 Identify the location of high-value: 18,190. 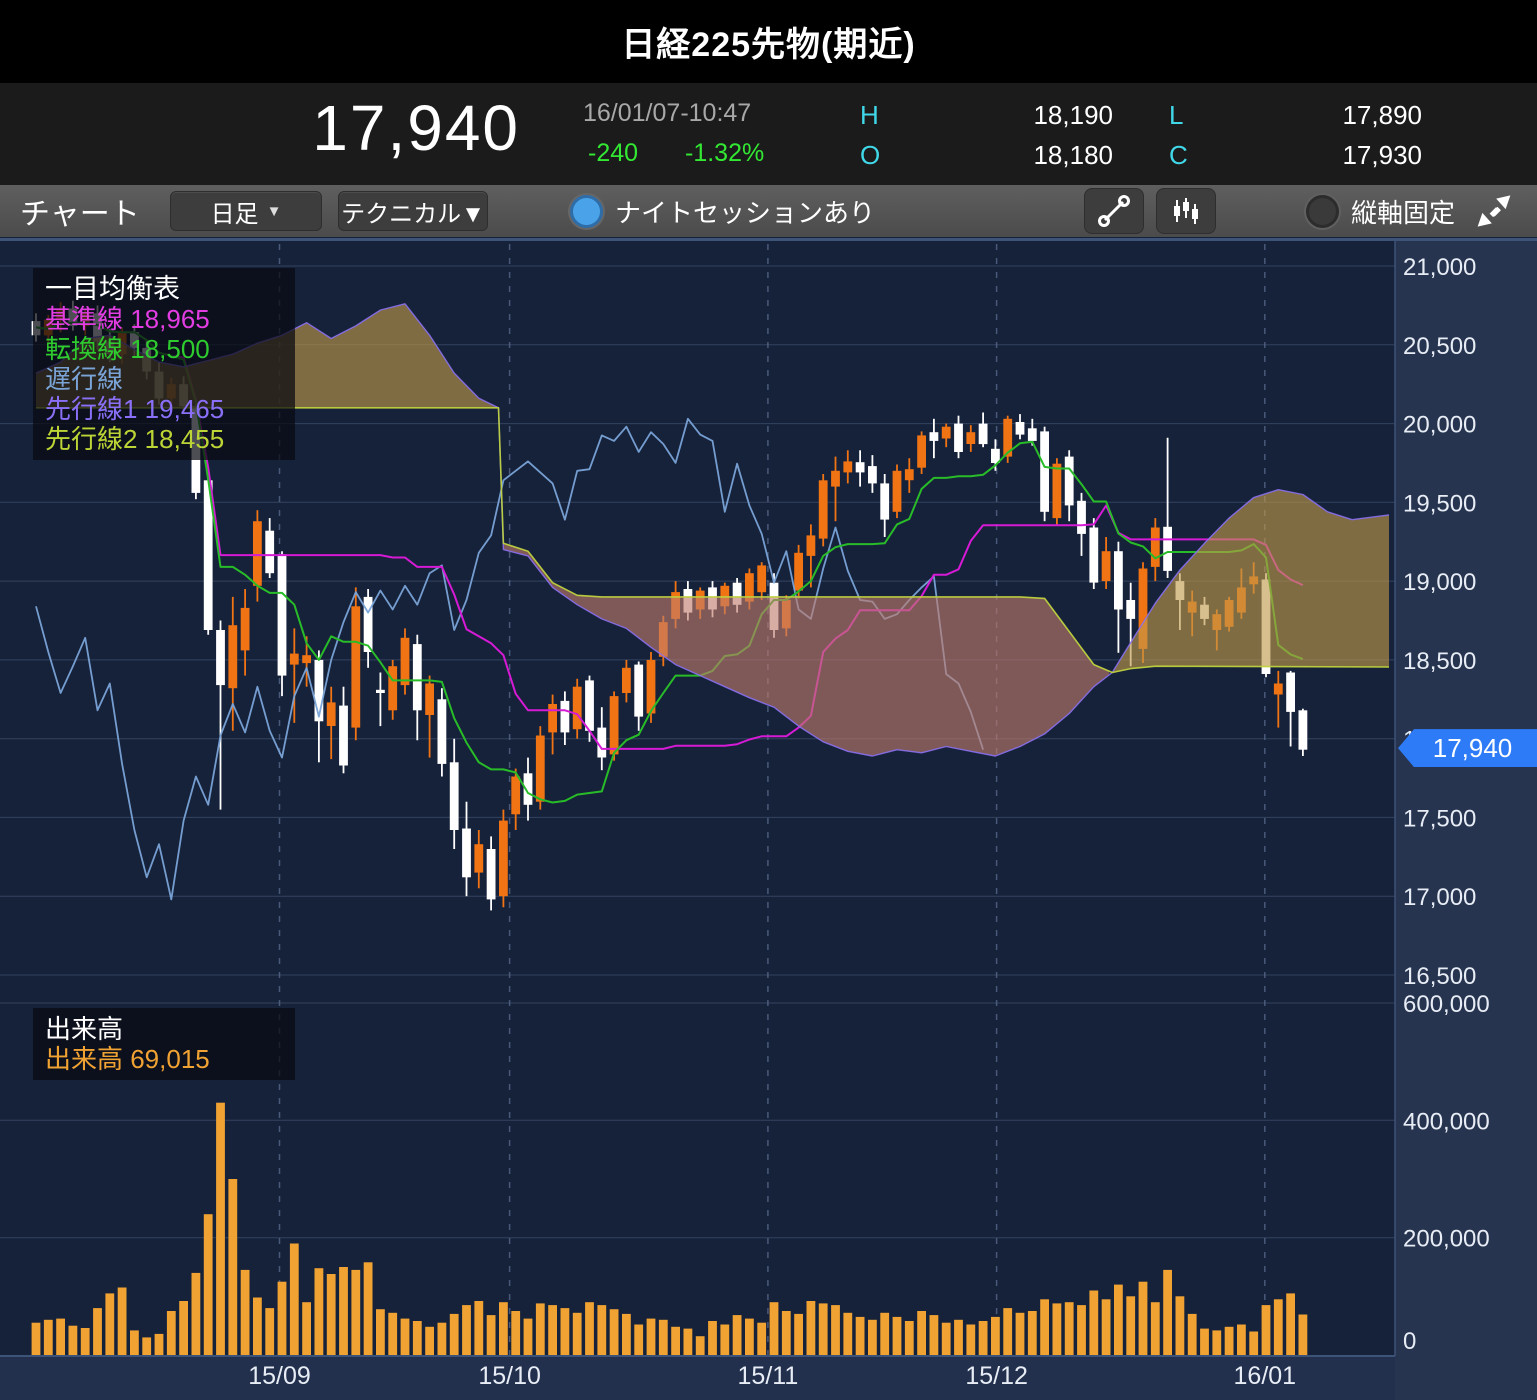
(1073, 114).